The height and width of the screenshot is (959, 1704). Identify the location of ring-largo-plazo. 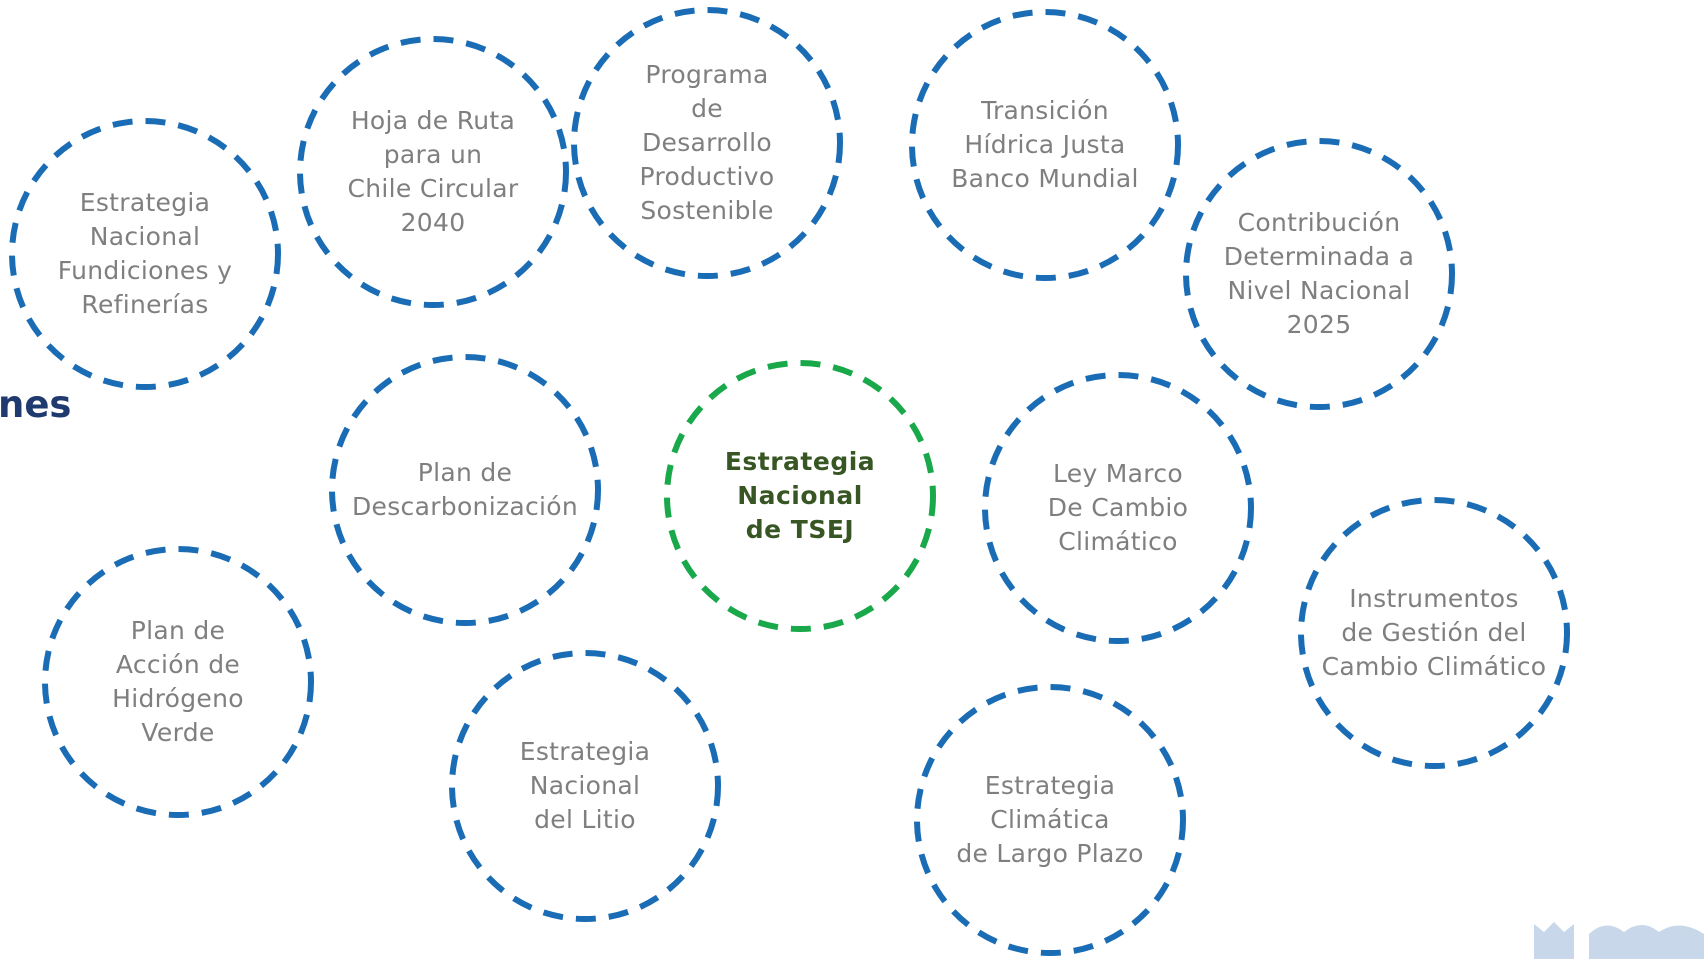
(1050, 820).